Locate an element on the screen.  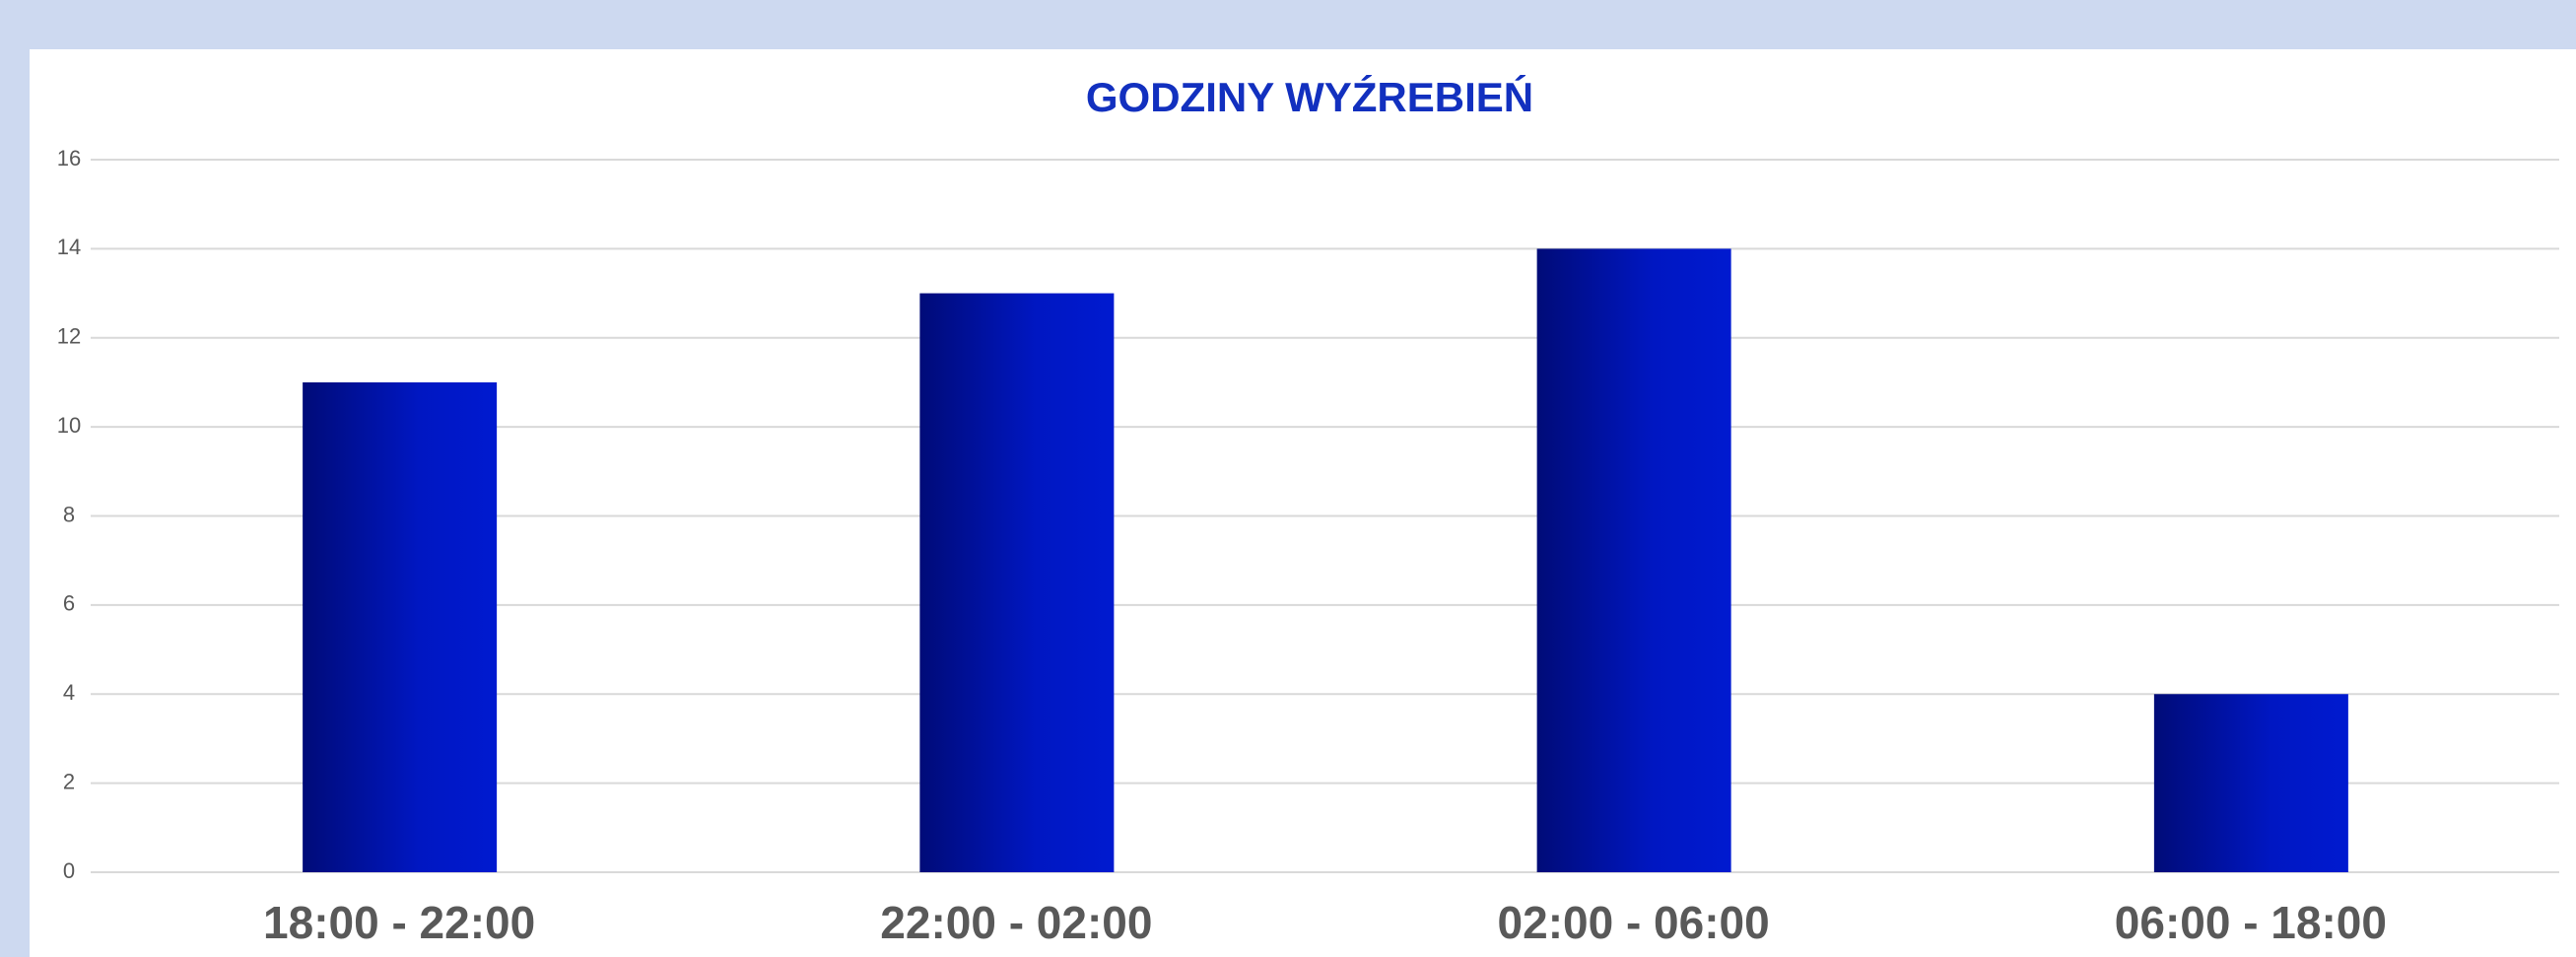
x-tick-label: 18:00 - 22:00 is located at coordinates (399, 922).